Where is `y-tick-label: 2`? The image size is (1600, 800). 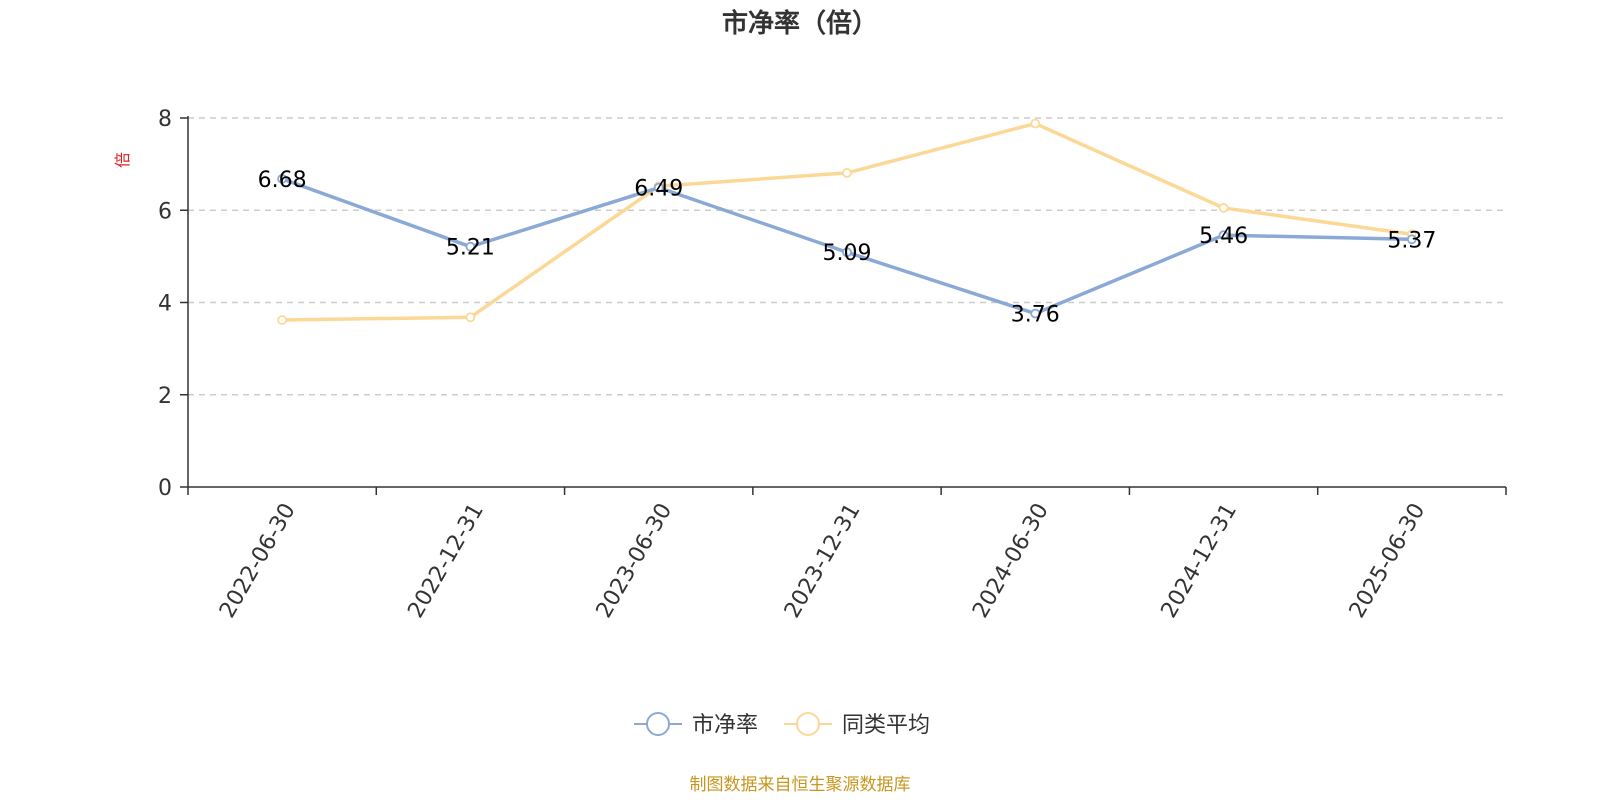 y-tick-label: 2 is located at coordinates (165, 396).